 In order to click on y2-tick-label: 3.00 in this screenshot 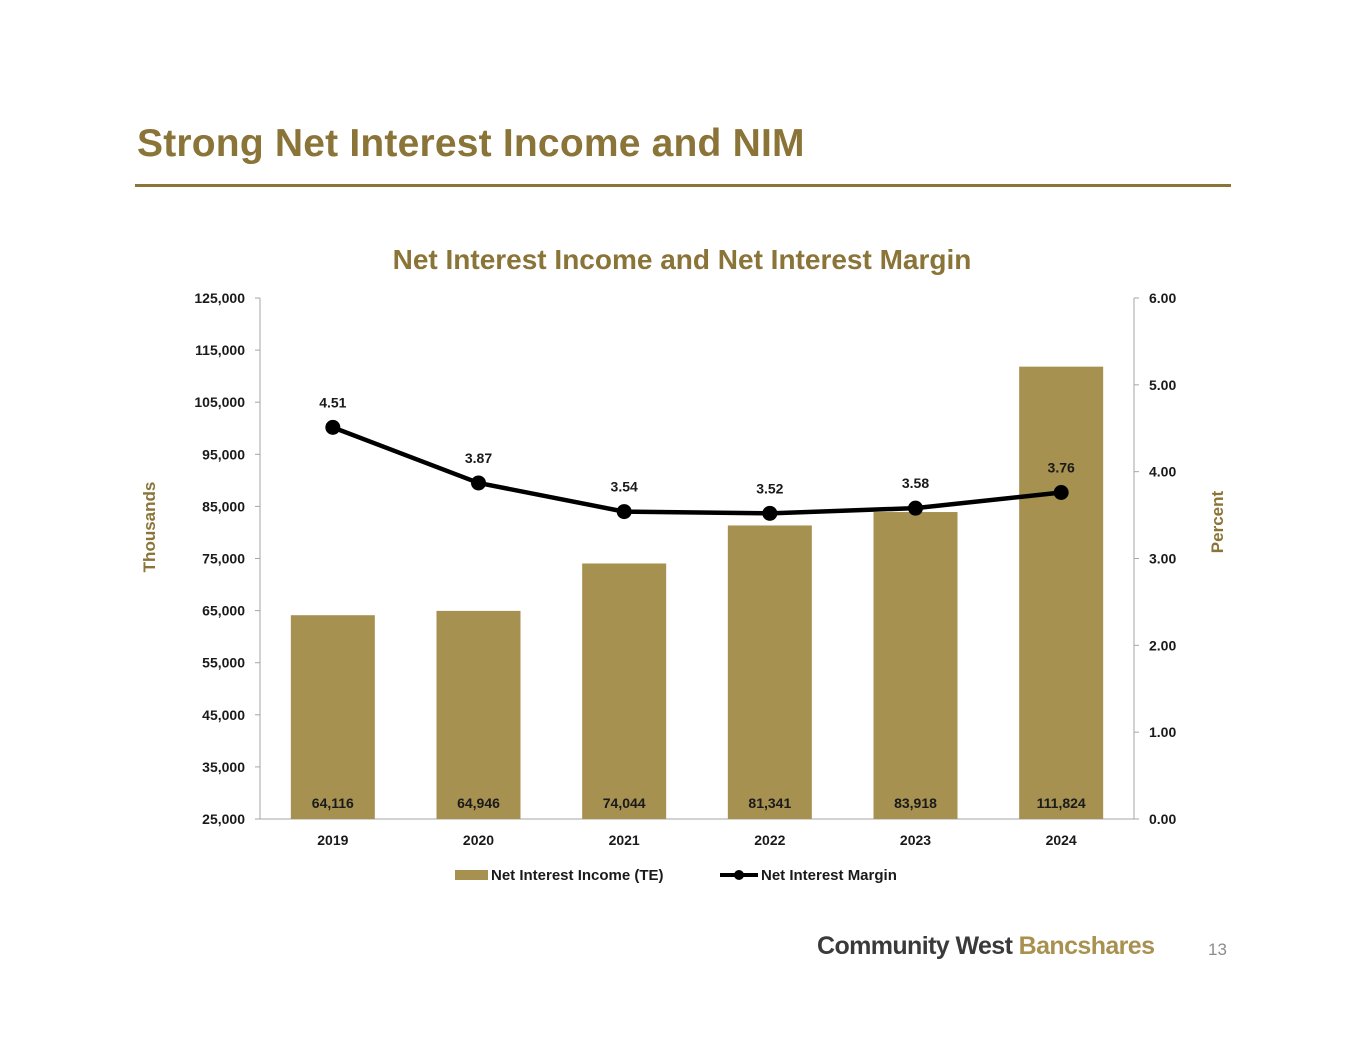, I will do `click(1162, 559)`.